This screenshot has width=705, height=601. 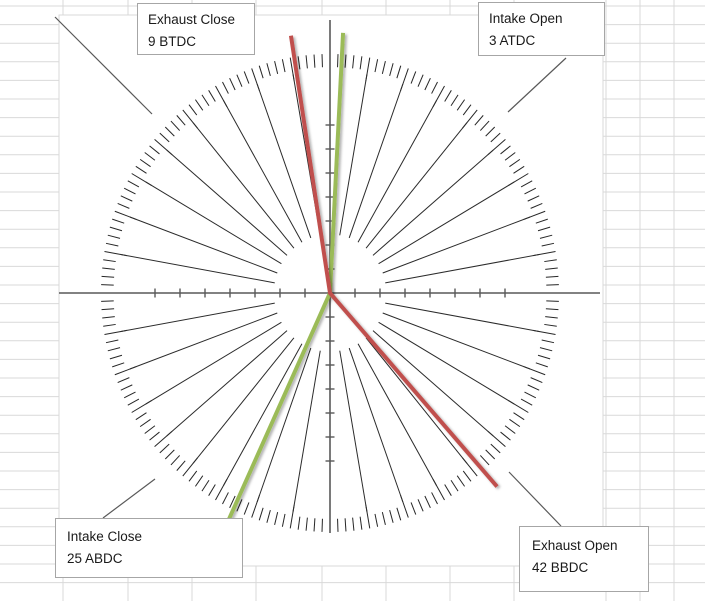 I want to click on callout-value: 42 BBDC, so click(x=560, y=567).